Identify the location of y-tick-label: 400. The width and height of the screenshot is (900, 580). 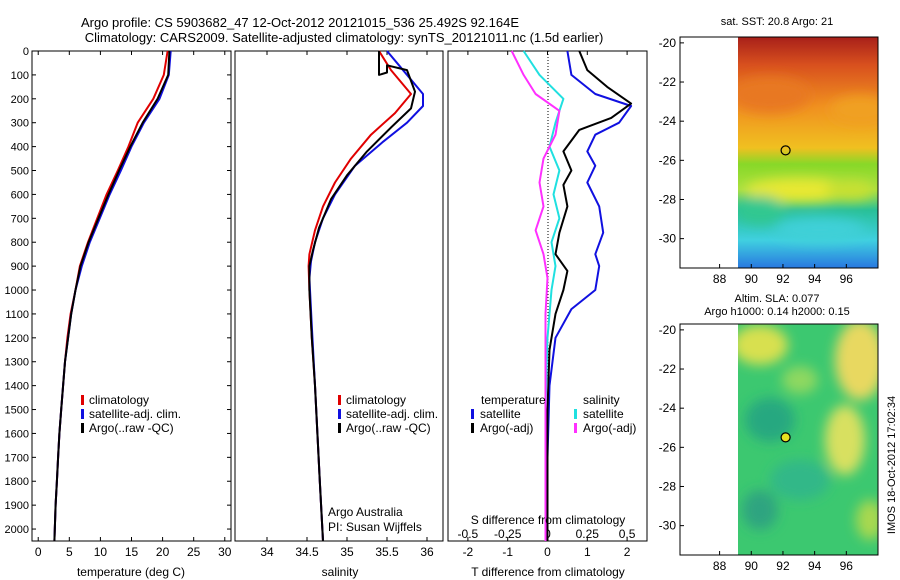
(20, 148).